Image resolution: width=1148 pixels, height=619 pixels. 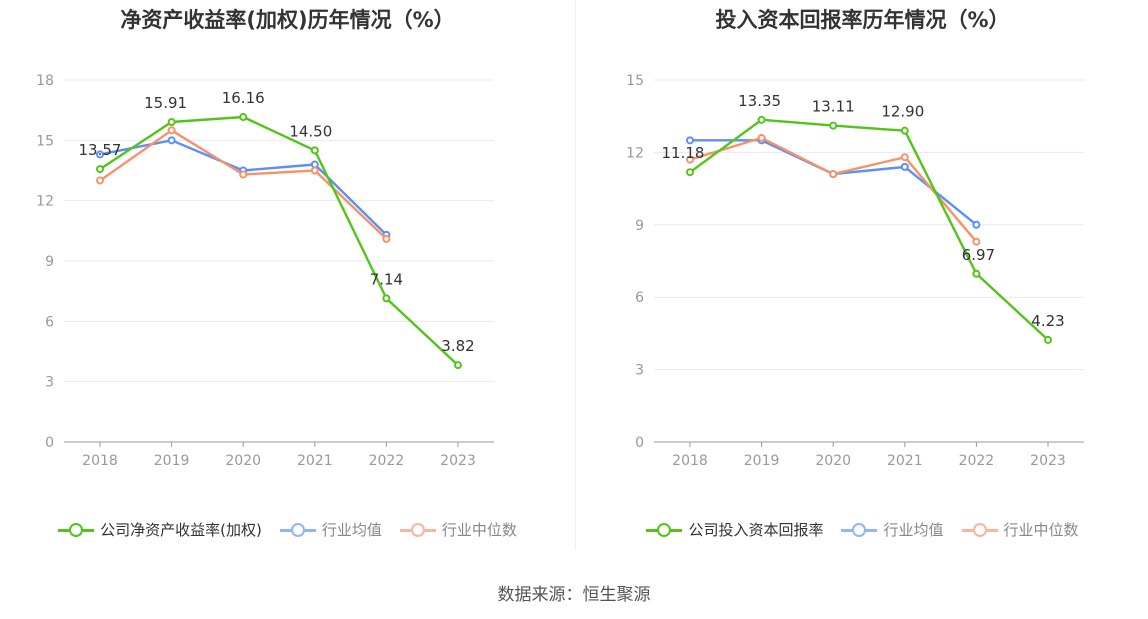 What do you see at coordinates (862, 20) in the screenshot?
I see `chart-title: 投入资本回报率历年情况（%）` at bounding box center [862, 20].